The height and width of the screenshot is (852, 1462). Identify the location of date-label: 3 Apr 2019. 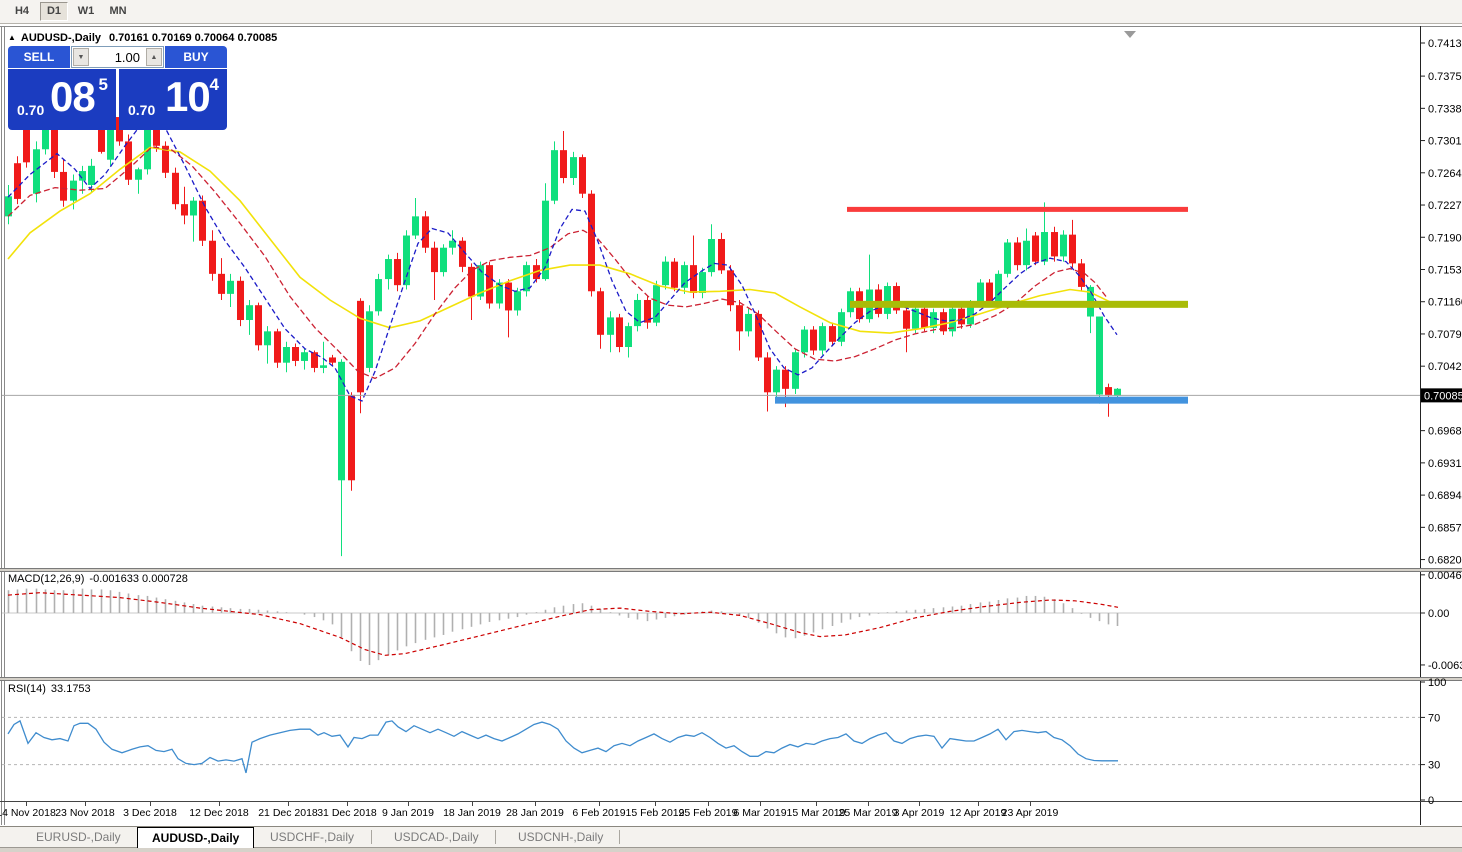
(919, 813).